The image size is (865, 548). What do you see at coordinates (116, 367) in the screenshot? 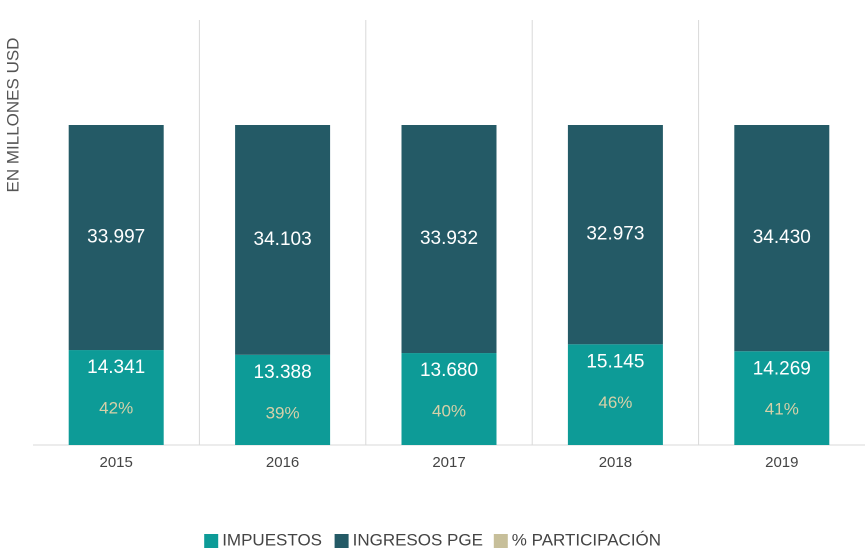
I see `data-label: 14.341` at bounding box center [116, 367].